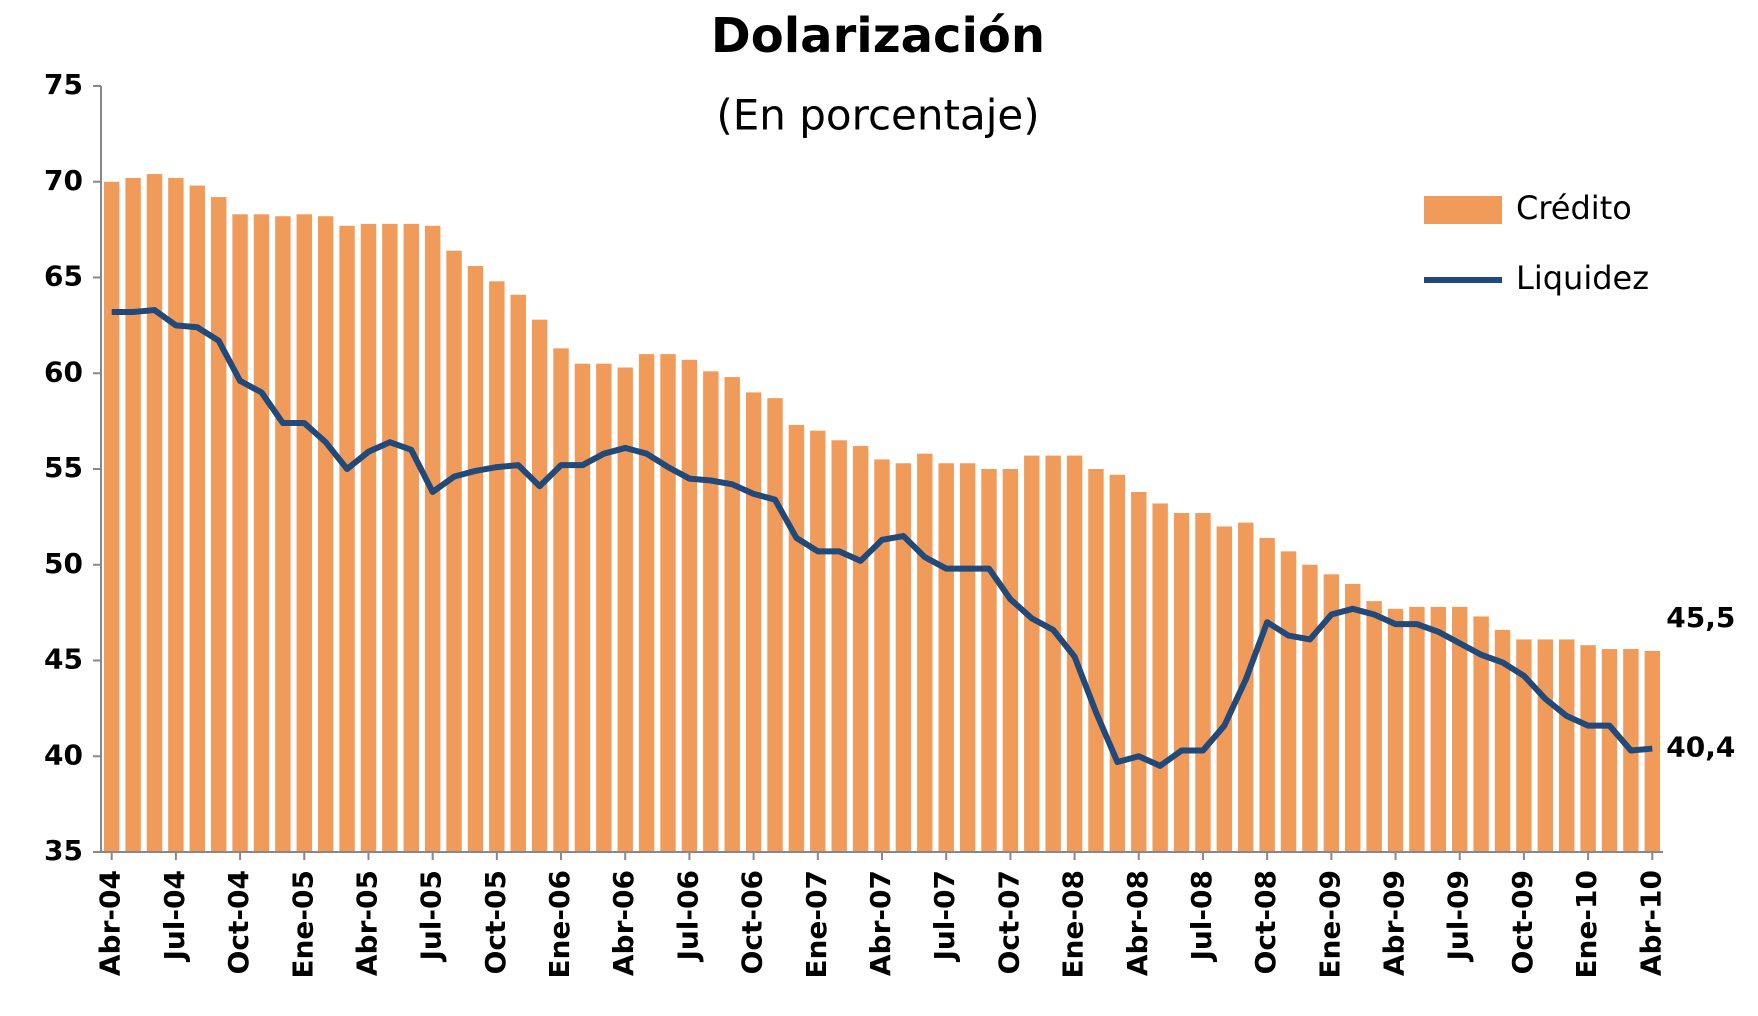 This screenshot has width=1758, height=1016. What do you see at coordinates (1522, 922) in the screenshot?
I see `x-tick-label: Oct-09` at bounding box center [1522, 922].